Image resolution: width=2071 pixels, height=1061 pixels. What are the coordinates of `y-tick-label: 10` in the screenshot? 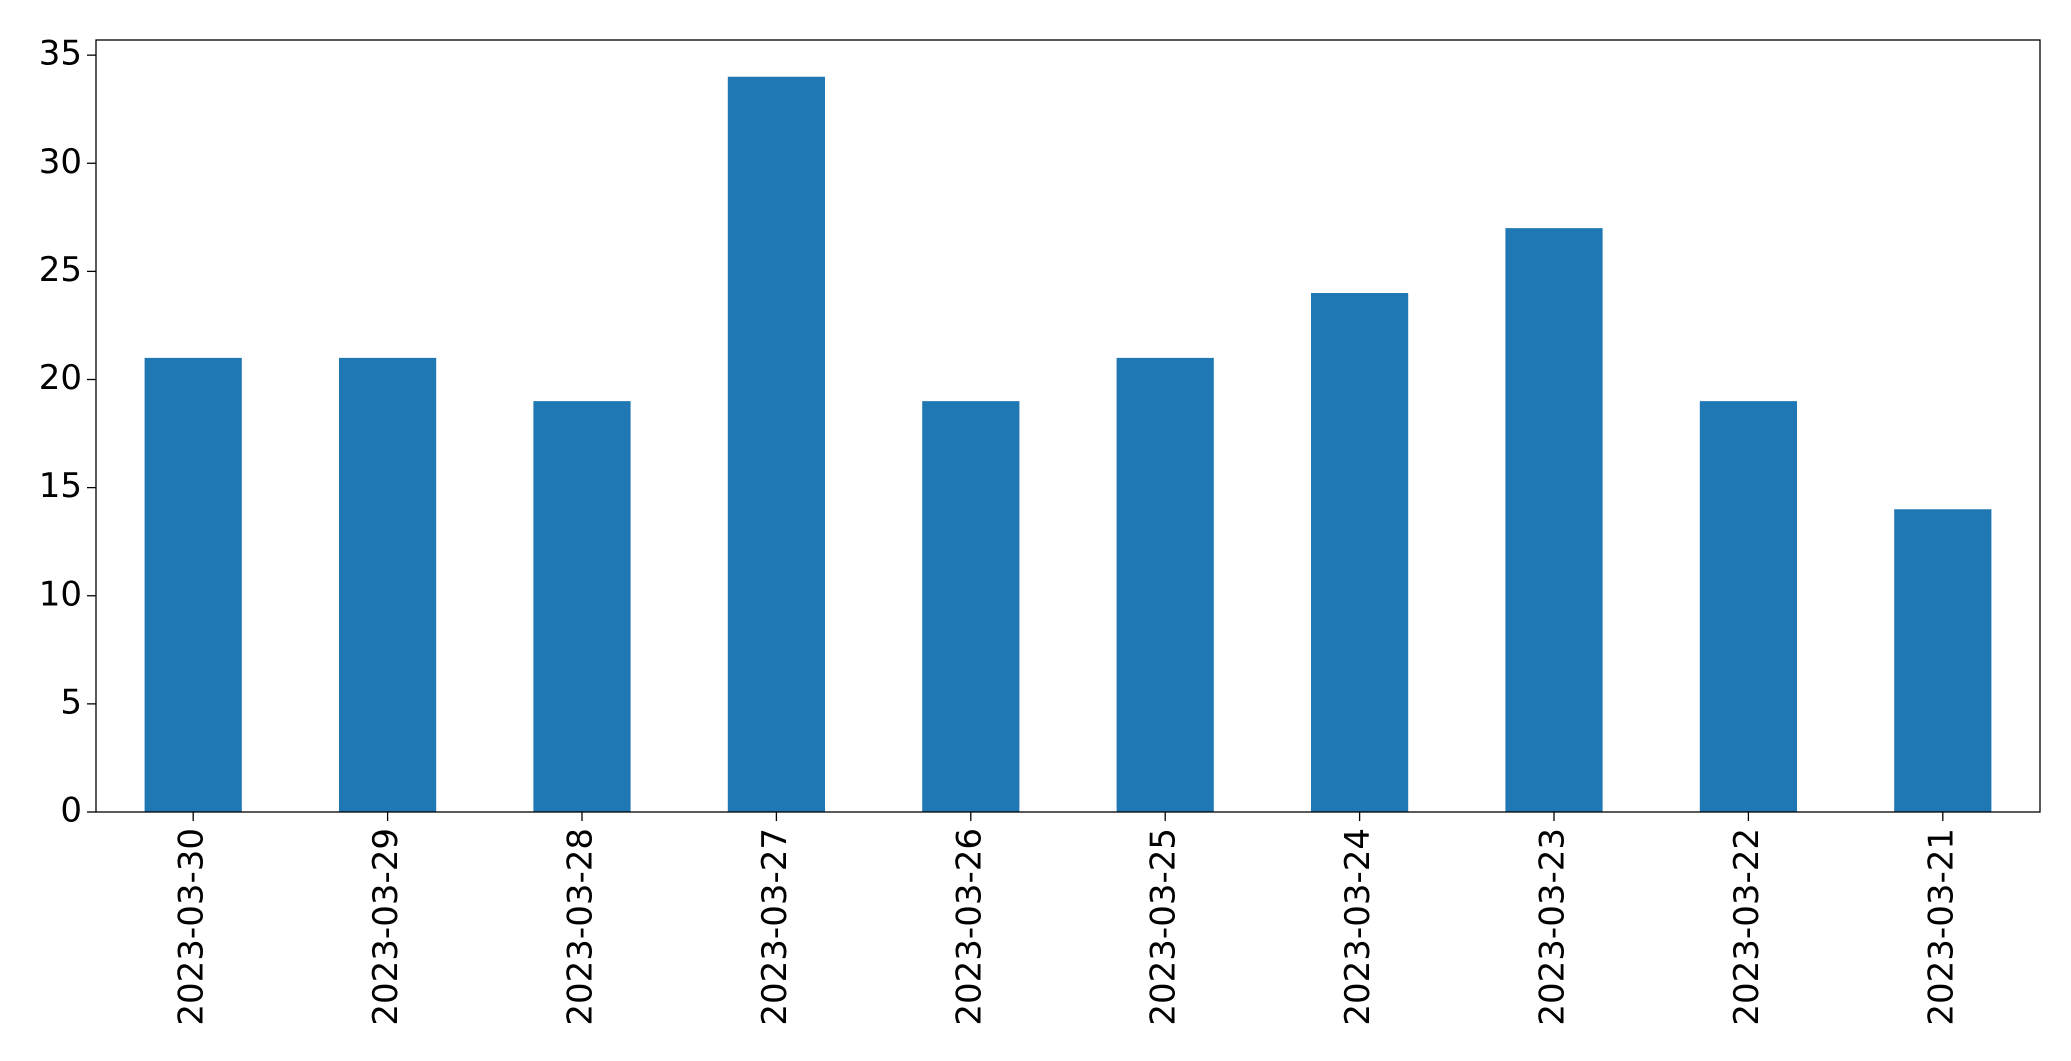 It's located at (60, 594).